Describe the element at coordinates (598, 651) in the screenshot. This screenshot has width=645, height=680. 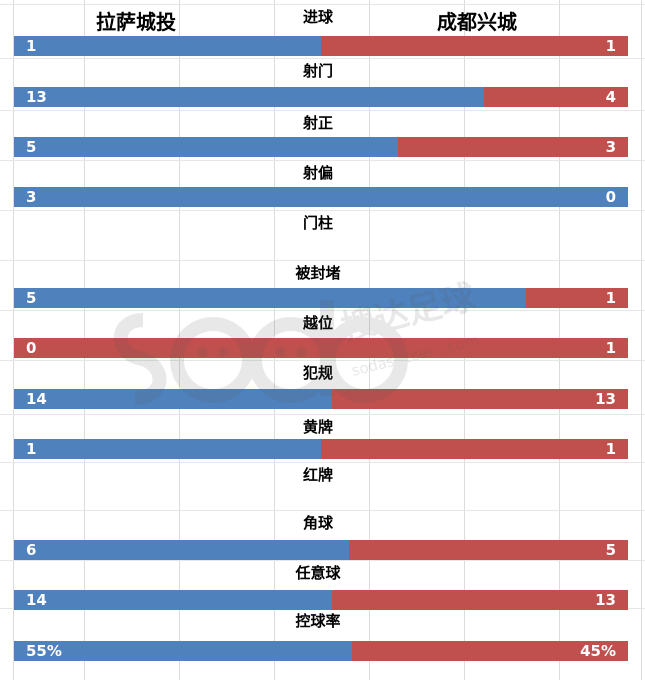
I see `away-value-label: 45%` at that location.